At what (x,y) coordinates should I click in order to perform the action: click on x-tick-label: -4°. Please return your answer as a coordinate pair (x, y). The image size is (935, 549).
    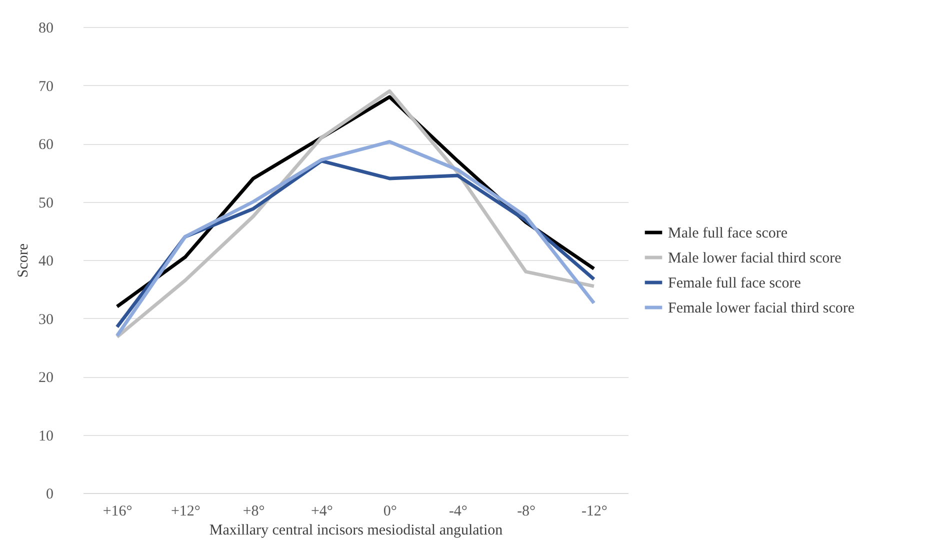
    Looking at the image, I should click on (458, 512).